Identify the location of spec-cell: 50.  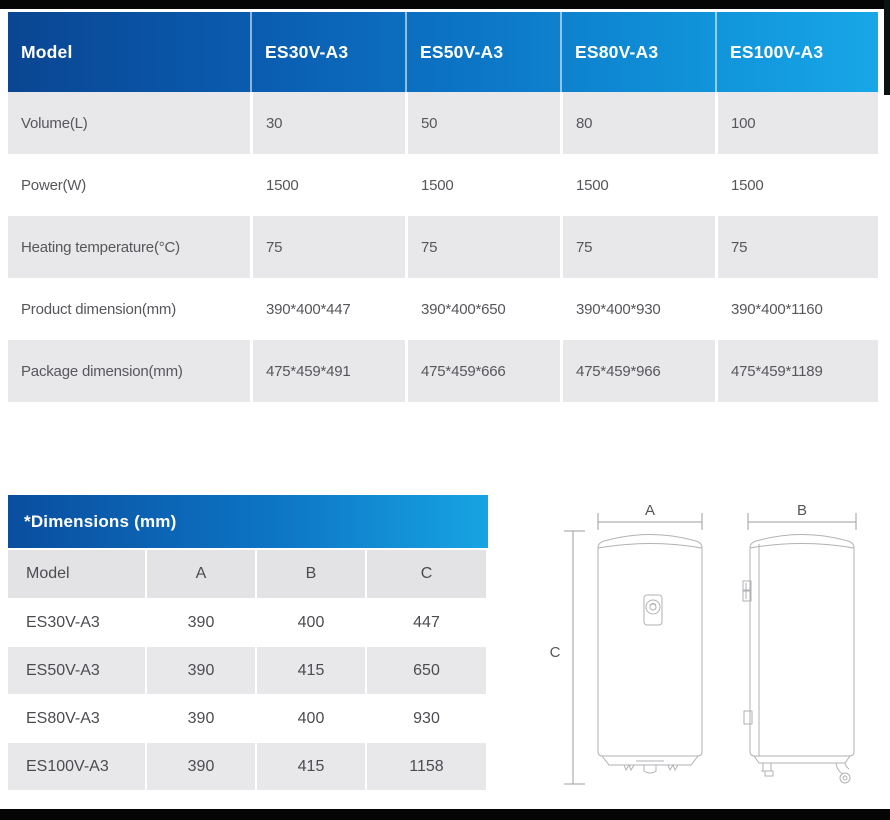
(482, 123).